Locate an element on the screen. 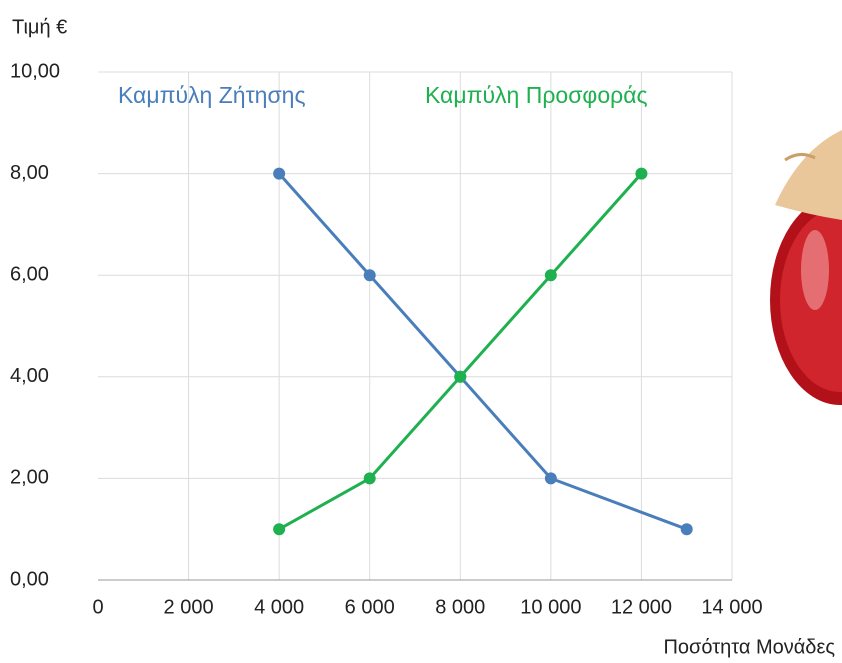 The height and width of the screenshot is (663, 842). y-tick-label: 2,00 is located at coordinates (29, 478).